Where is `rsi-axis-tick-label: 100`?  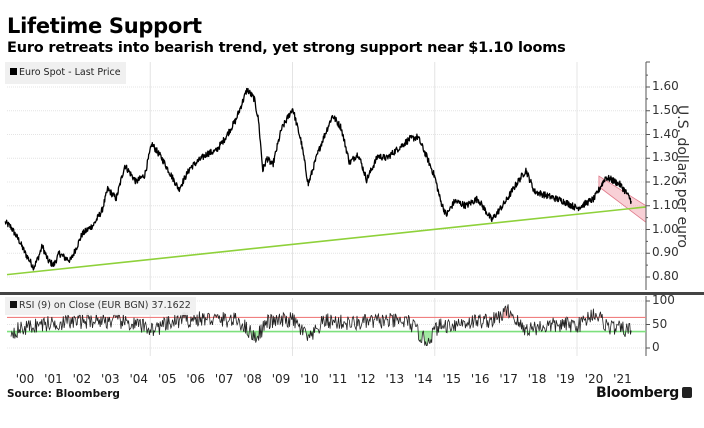 rsi-axis-tick-label: 100 is located at coordinates (663, 300).